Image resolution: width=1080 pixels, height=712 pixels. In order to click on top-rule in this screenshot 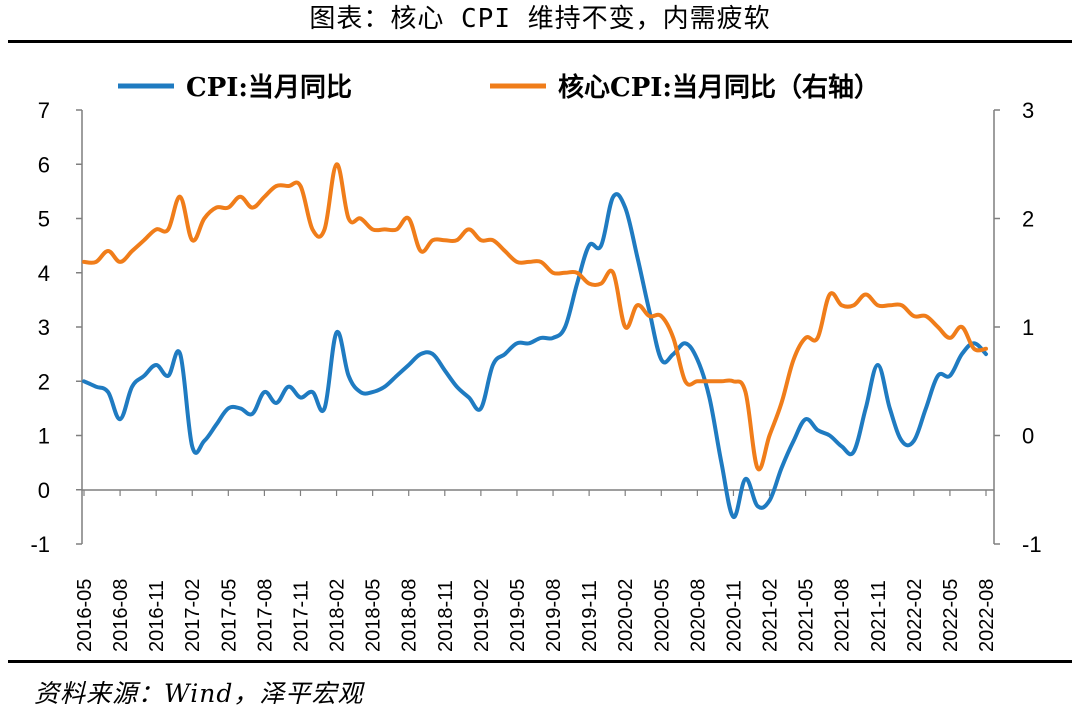, I will do `click(540, 41)`.